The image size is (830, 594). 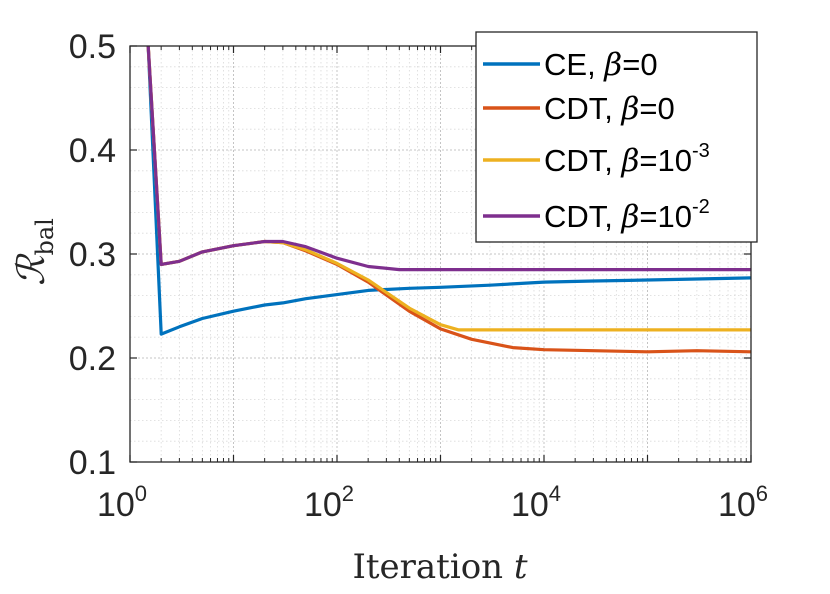 What do you see at coordinates (92, 47) in the screenshot?
I see `y-tick-label: 0.5` at bounding box center [92, 47].